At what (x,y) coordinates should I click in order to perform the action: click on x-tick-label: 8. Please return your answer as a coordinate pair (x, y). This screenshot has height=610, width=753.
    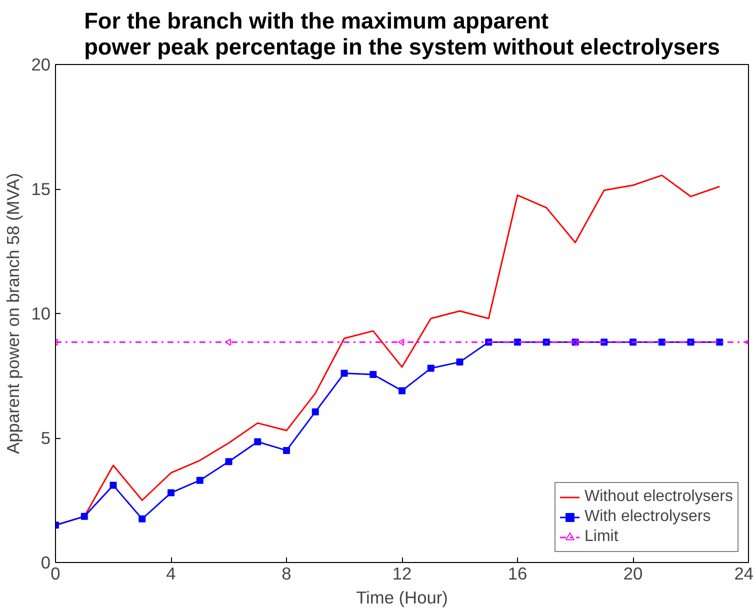
    Looking at the image, I should click on (287, 574).